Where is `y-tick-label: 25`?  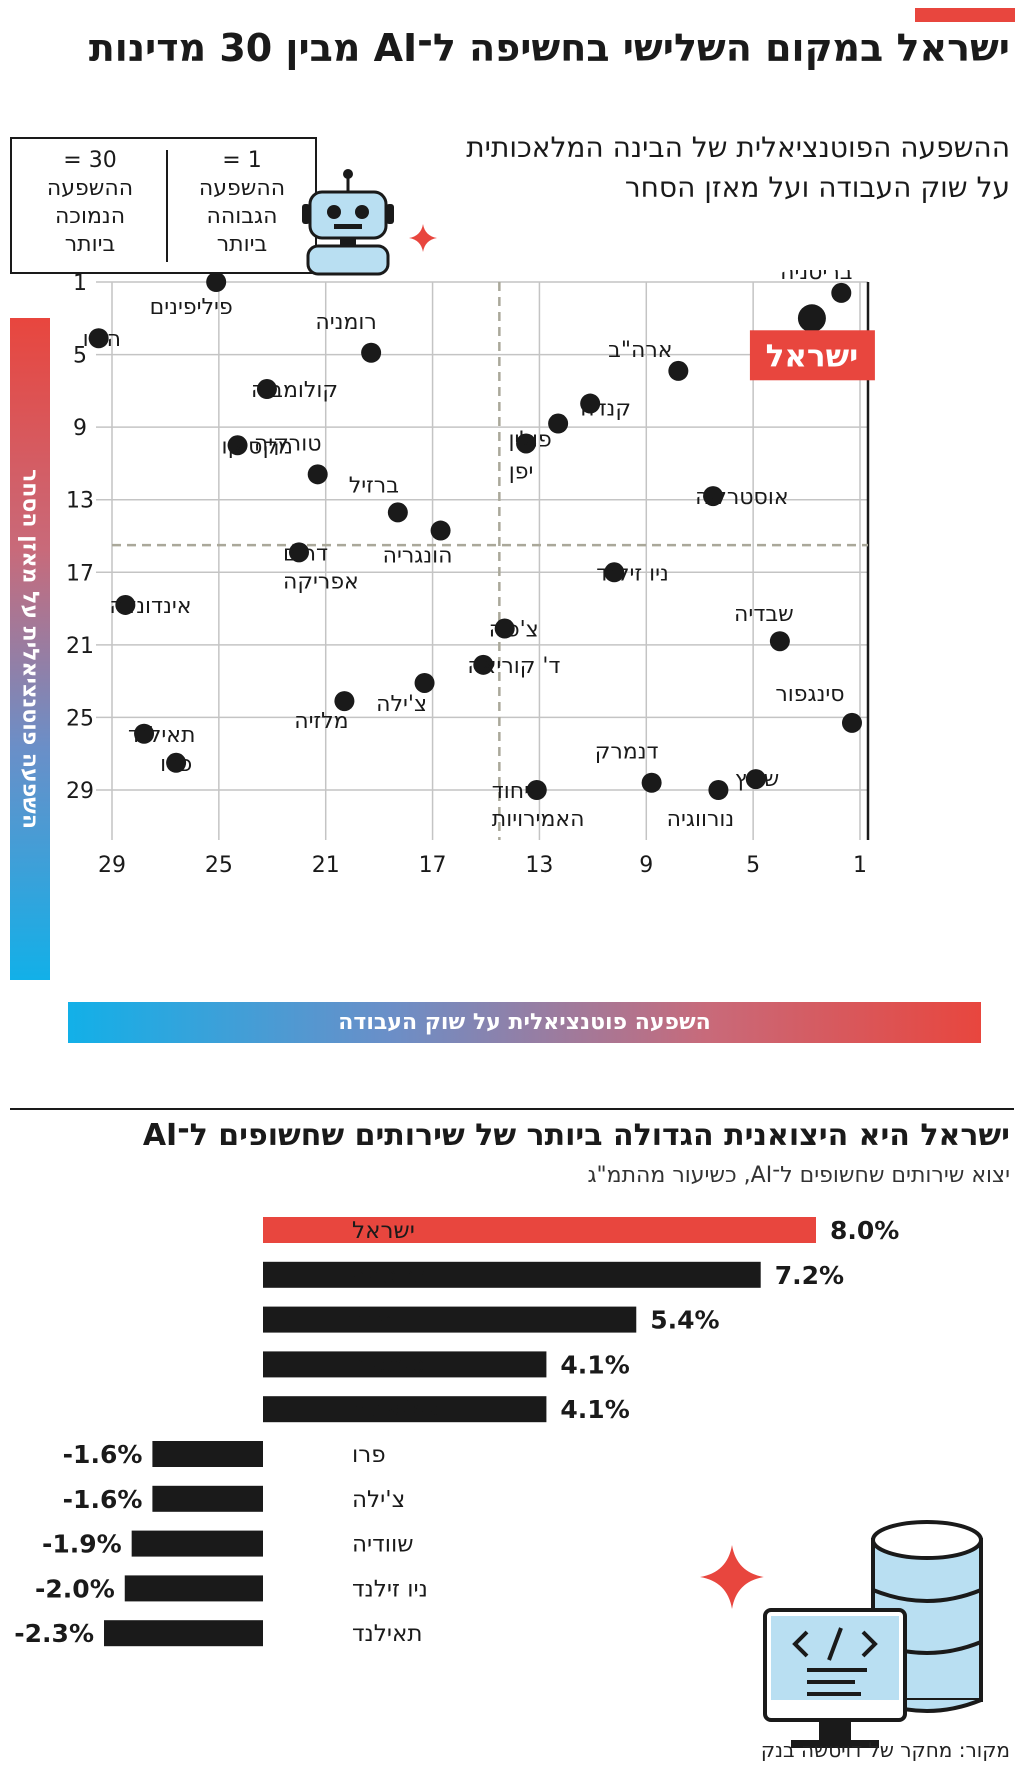 y-tick-label: 25 is located at coordinates (80, 718).